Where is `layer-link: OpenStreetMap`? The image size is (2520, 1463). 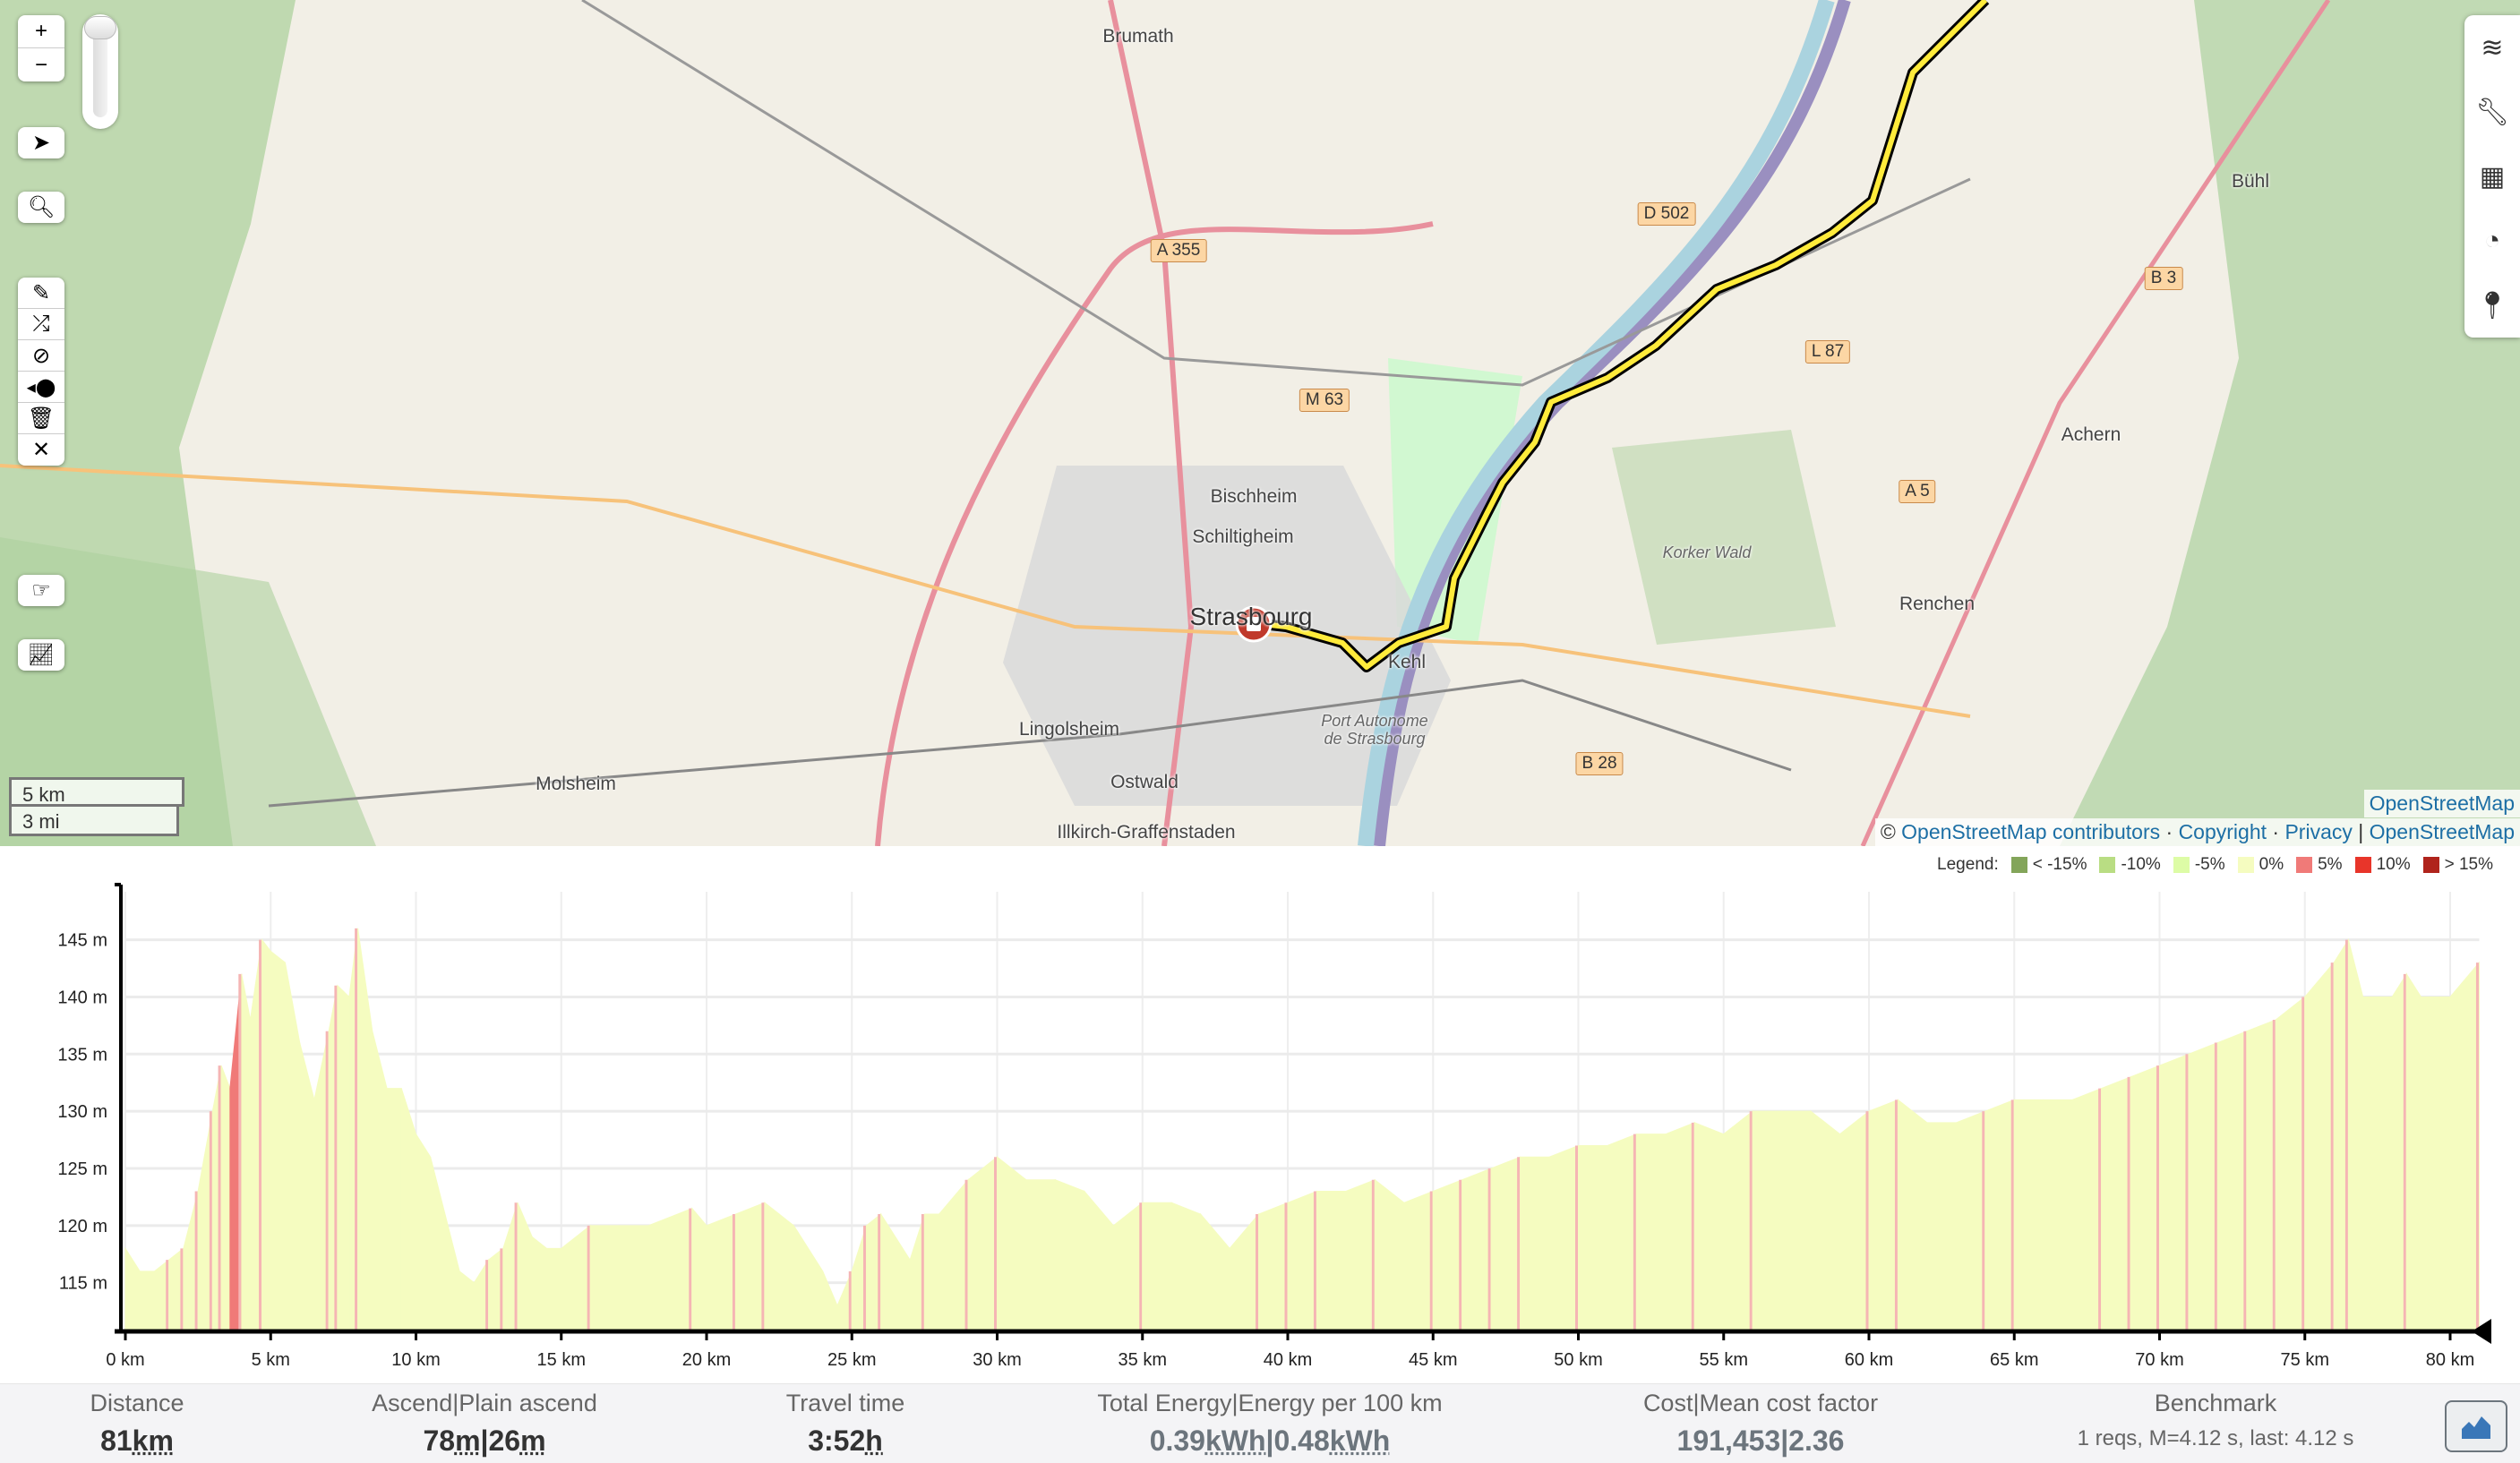
layer-link: OpenStreetMap is located at coordinates (2442, 831).